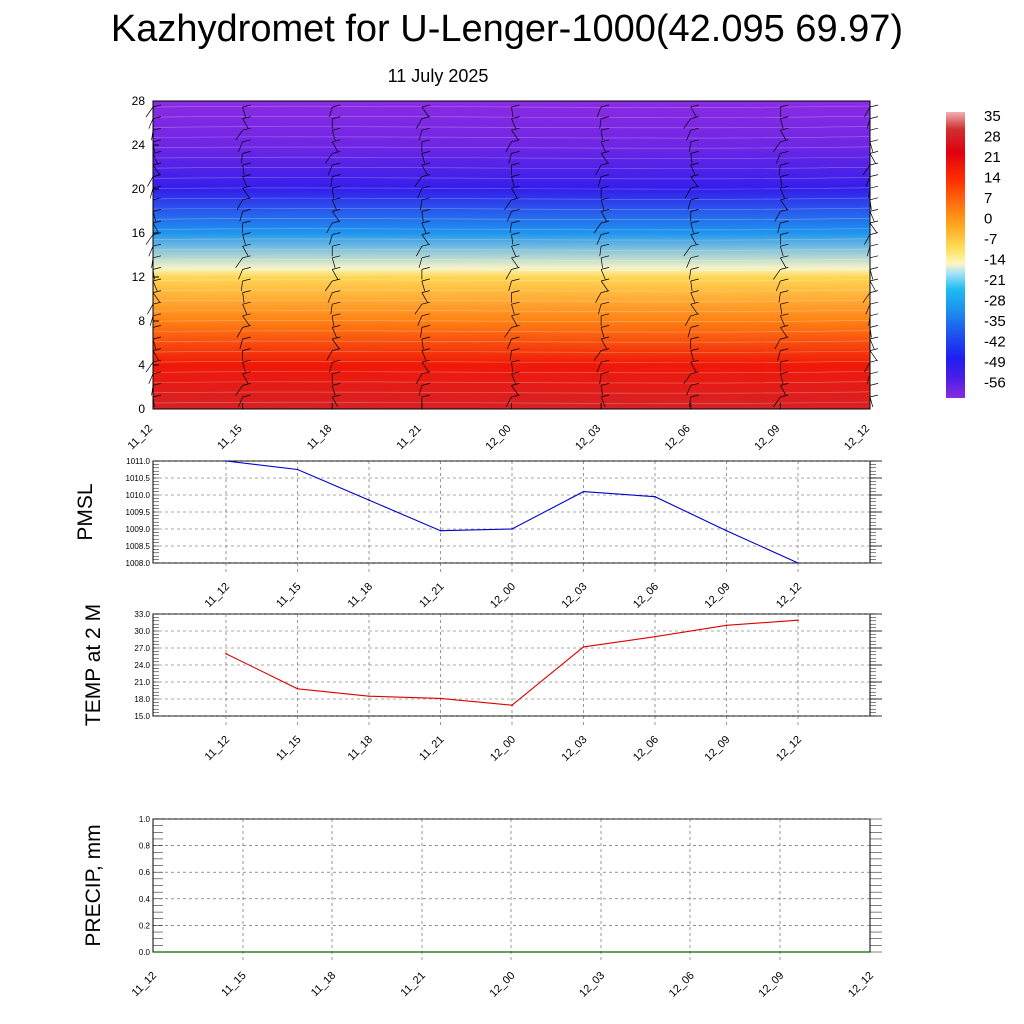 This screenshot has height=1024, width=1024. What do you see at coordinates (992, 178) in the screenshot?
I see `colorbar-label: 14` at bounding box center [992, 178].